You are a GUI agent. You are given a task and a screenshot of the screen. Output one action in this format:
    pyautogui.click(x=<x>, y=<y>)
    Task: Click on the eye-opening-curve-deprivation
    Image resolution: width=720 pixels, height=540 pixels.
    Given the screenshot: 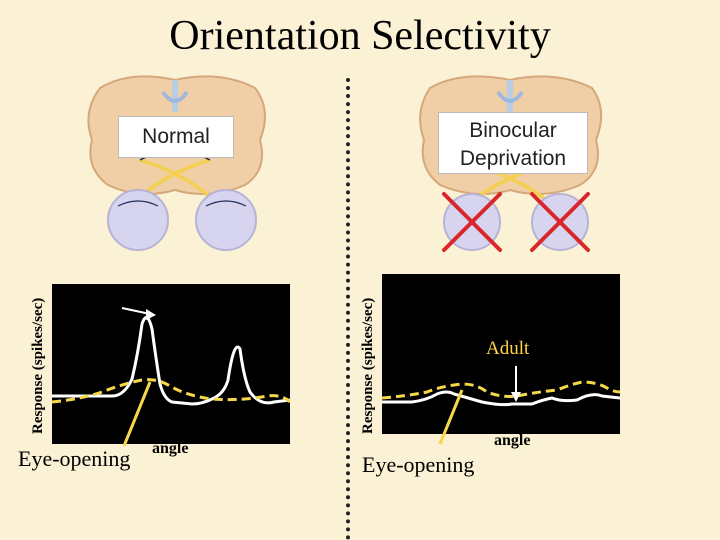 What is the action you would take?
    pyautogui.click(x=501, y=390)
    